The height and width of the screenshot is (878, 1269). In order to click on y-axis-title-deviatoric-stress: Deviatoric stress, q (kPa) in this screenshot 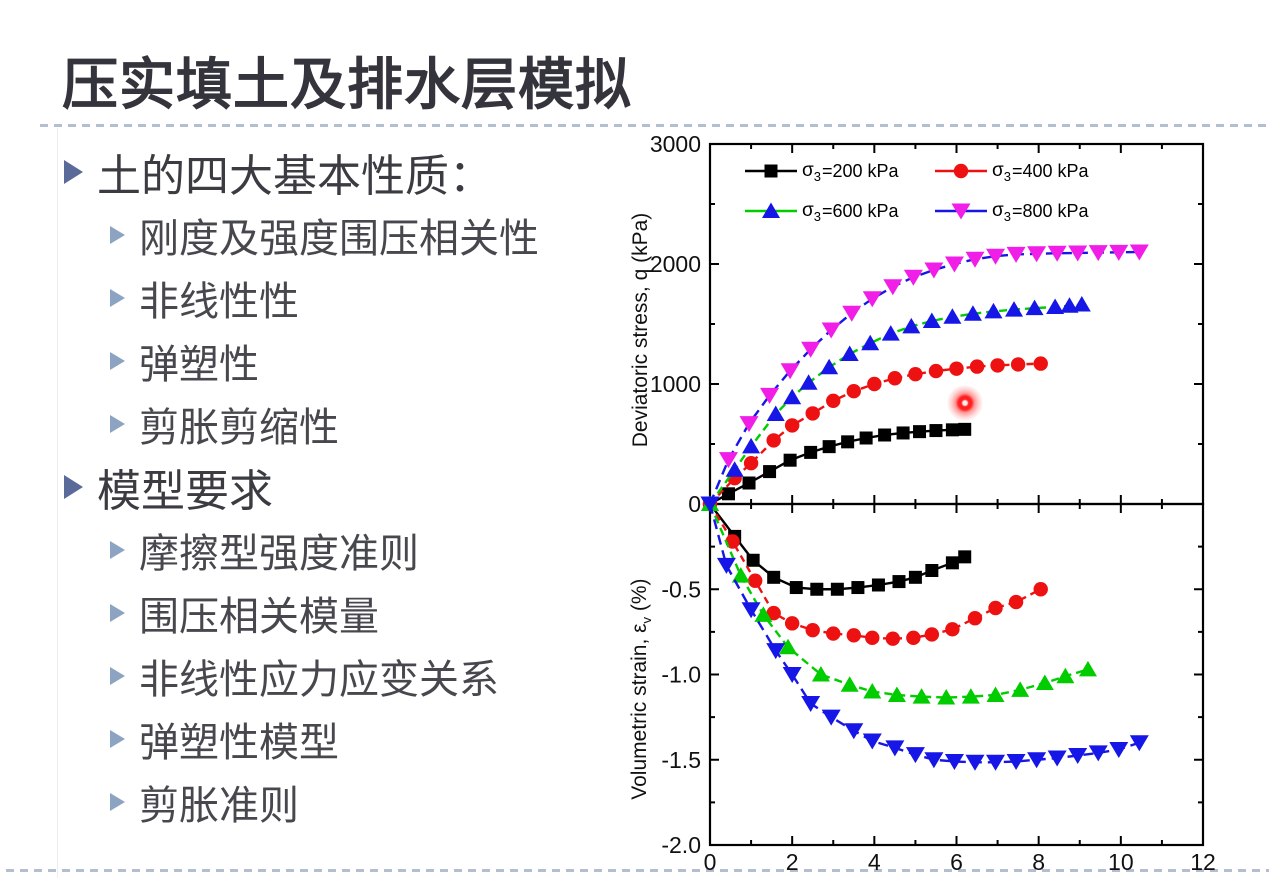, I will do `click(640, 330)`.